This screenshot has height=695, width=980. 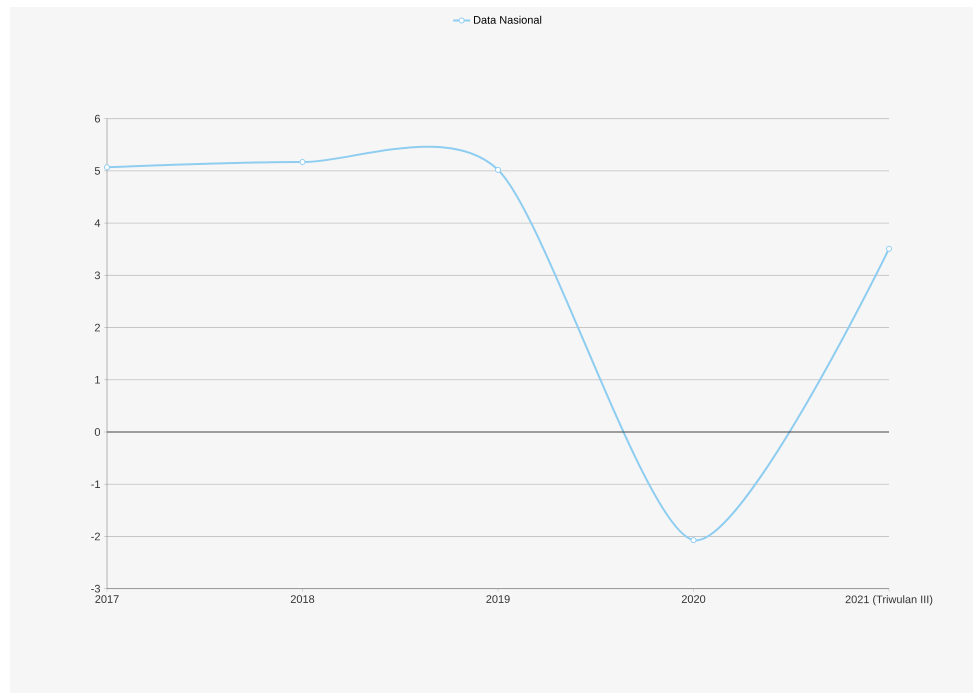 I want to click on y-tick-label: 2, so click(x=97, y=328).